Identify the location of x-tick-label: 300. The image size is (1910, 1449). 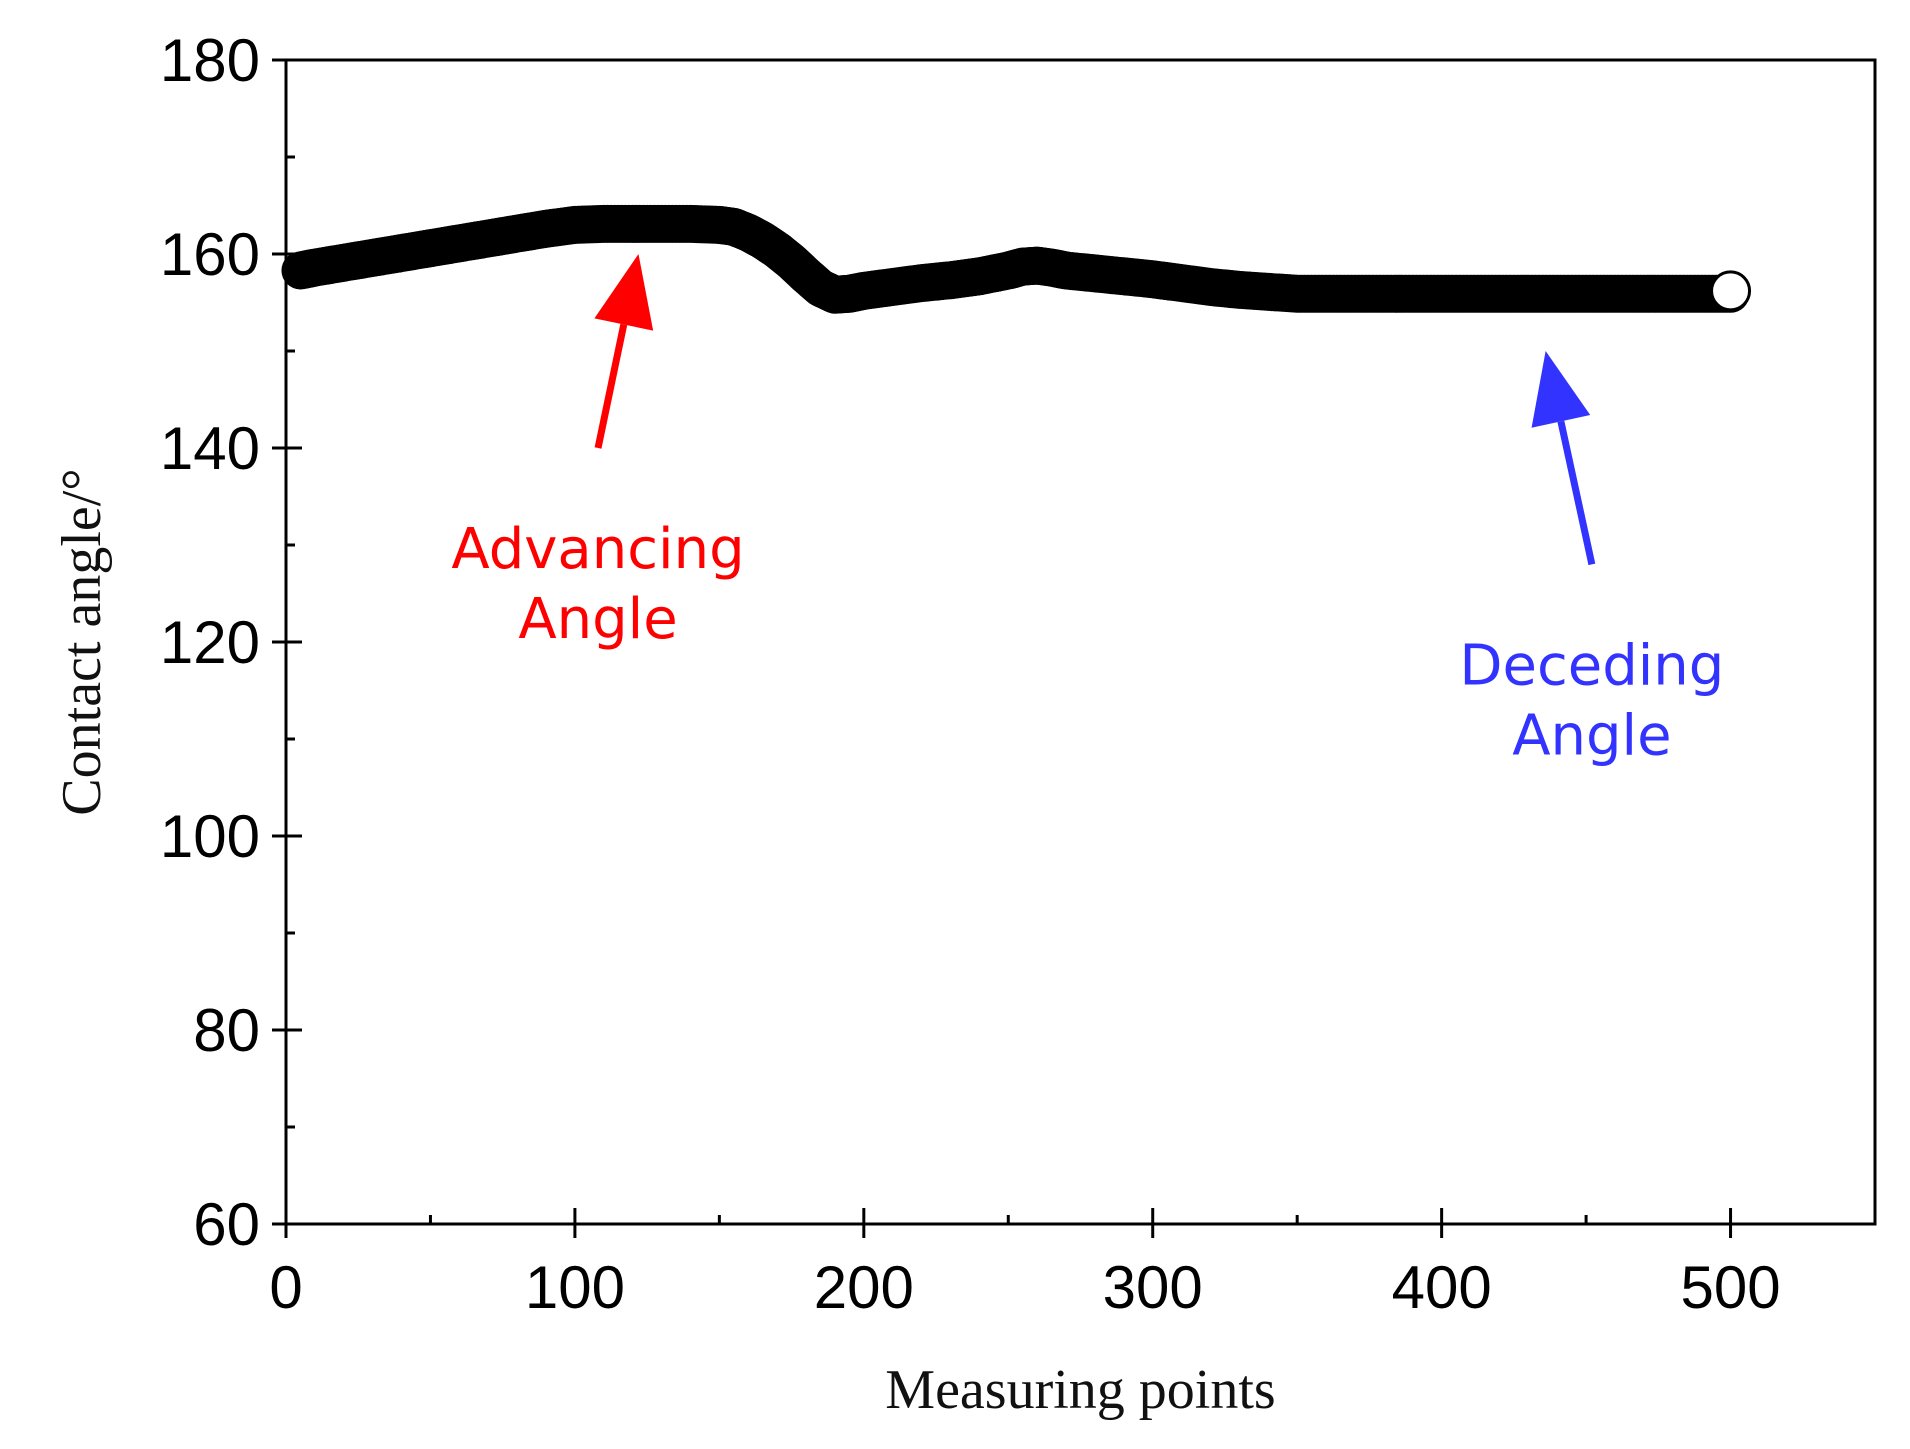
(1153, 1287).